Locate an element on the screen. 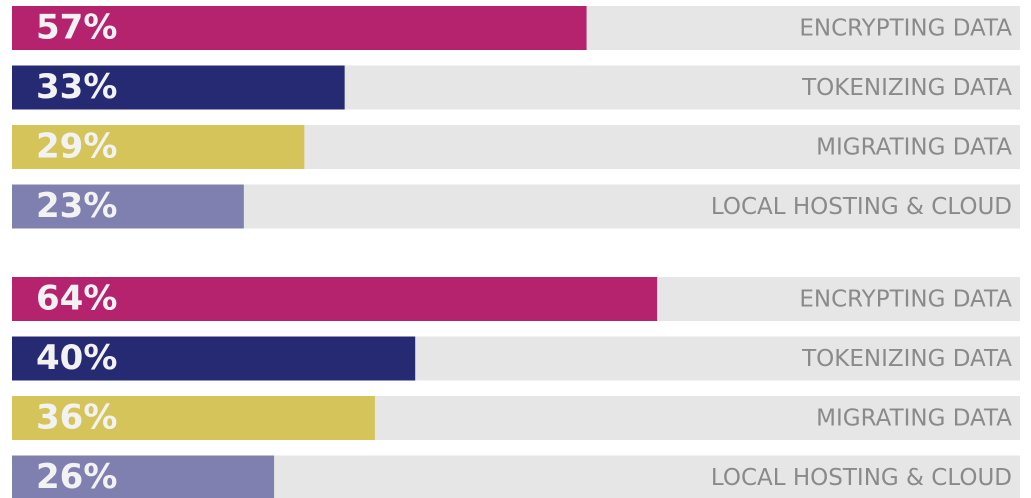  value-label: 40% is located at coordinates (76, 358).